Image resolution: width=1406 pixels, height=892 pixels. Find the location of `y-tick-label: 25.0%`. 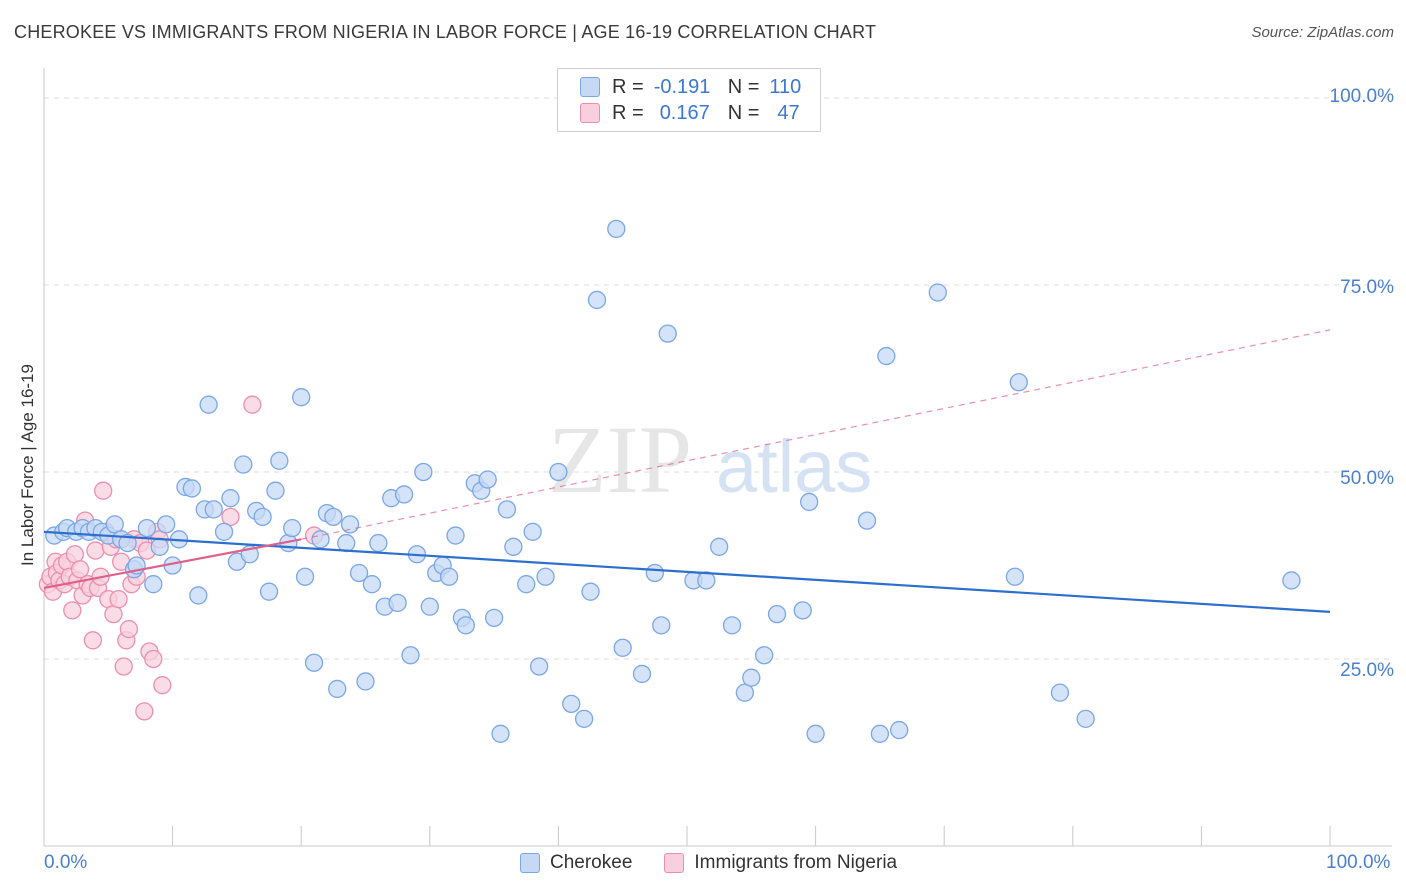

y-tick-label: 25.0% is located at coordinates (1367, 670).